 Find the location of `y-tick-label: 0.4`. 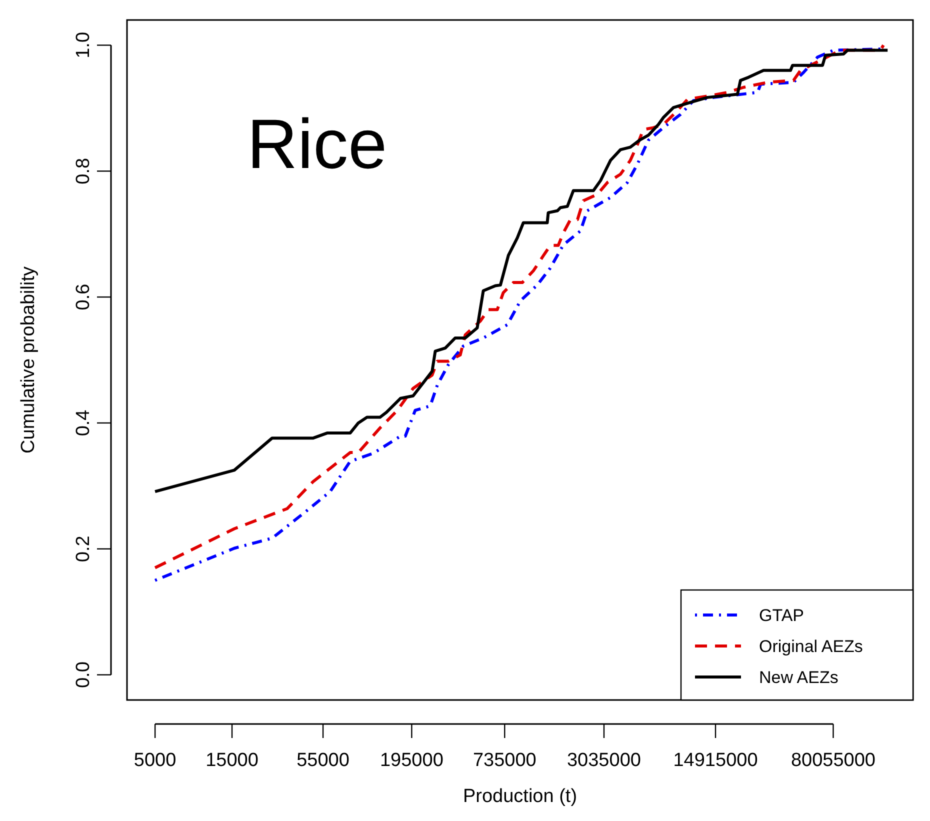

y-tick-label: 0.4 is located at coordinates (83, 422).